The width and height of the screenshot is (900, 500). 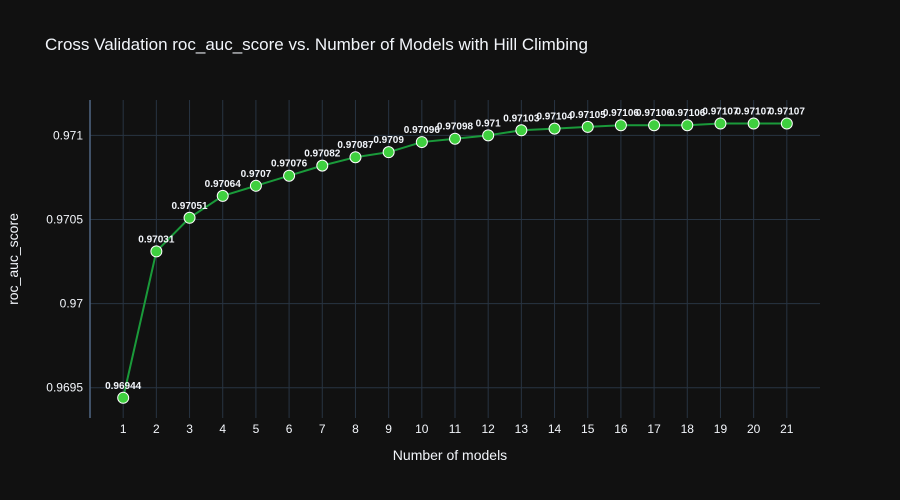 What do you see at coordinates (64, 219) in the screenshot?
I see `y-tick-label: 0.9705` at bounding box center [64, 219].